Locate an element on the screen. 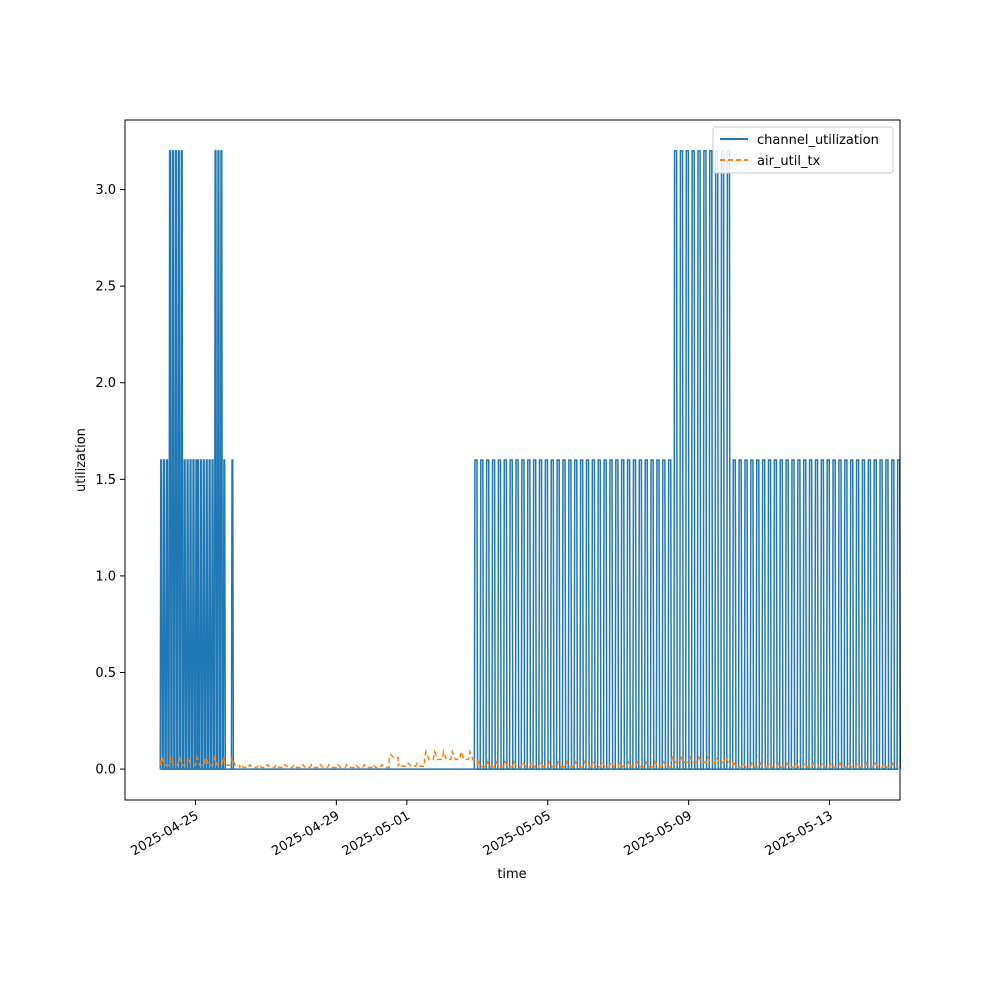 The width and height of the screenshot is (1000, 1000). legend-label-channel-utilization: channel_utilization is located at coordinates (818, 140).